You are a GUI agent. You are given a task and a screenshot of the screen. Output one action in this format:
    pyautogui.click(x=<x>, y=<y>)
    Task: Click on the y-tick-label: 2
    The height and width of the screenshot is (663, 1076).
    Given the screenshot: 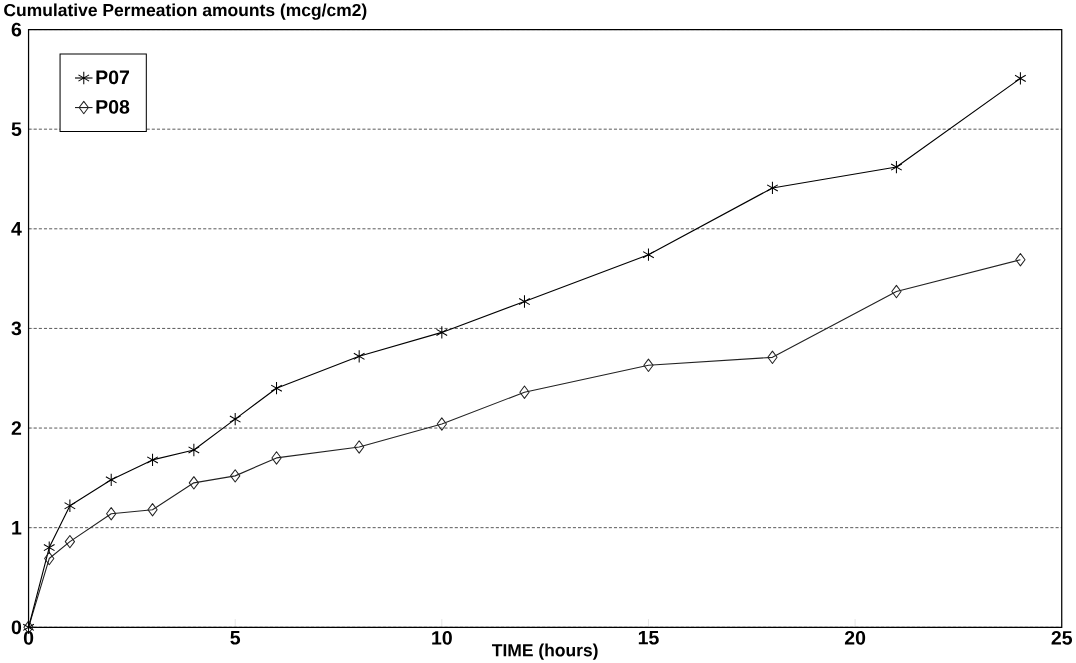 What is the action you would take?
    pyautogui.click(x=16, y=428)
    